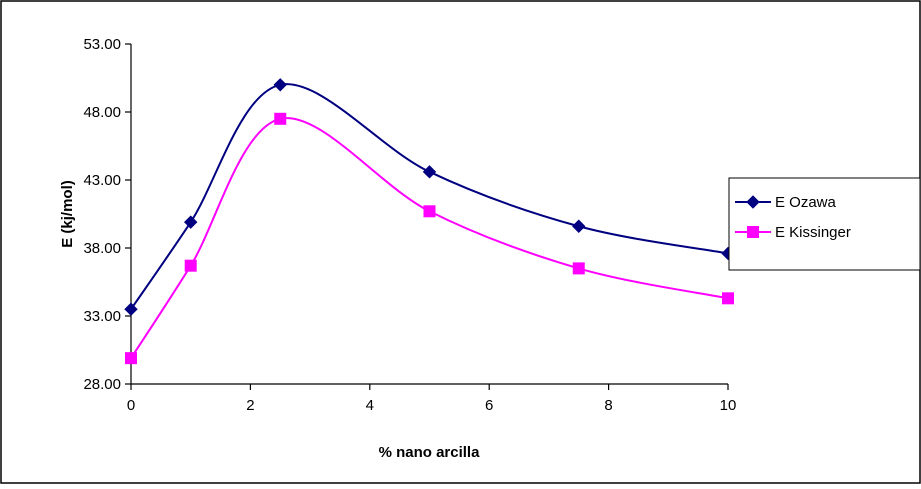  I want to click on legend-label: E Ozawa, so click(806, 202).